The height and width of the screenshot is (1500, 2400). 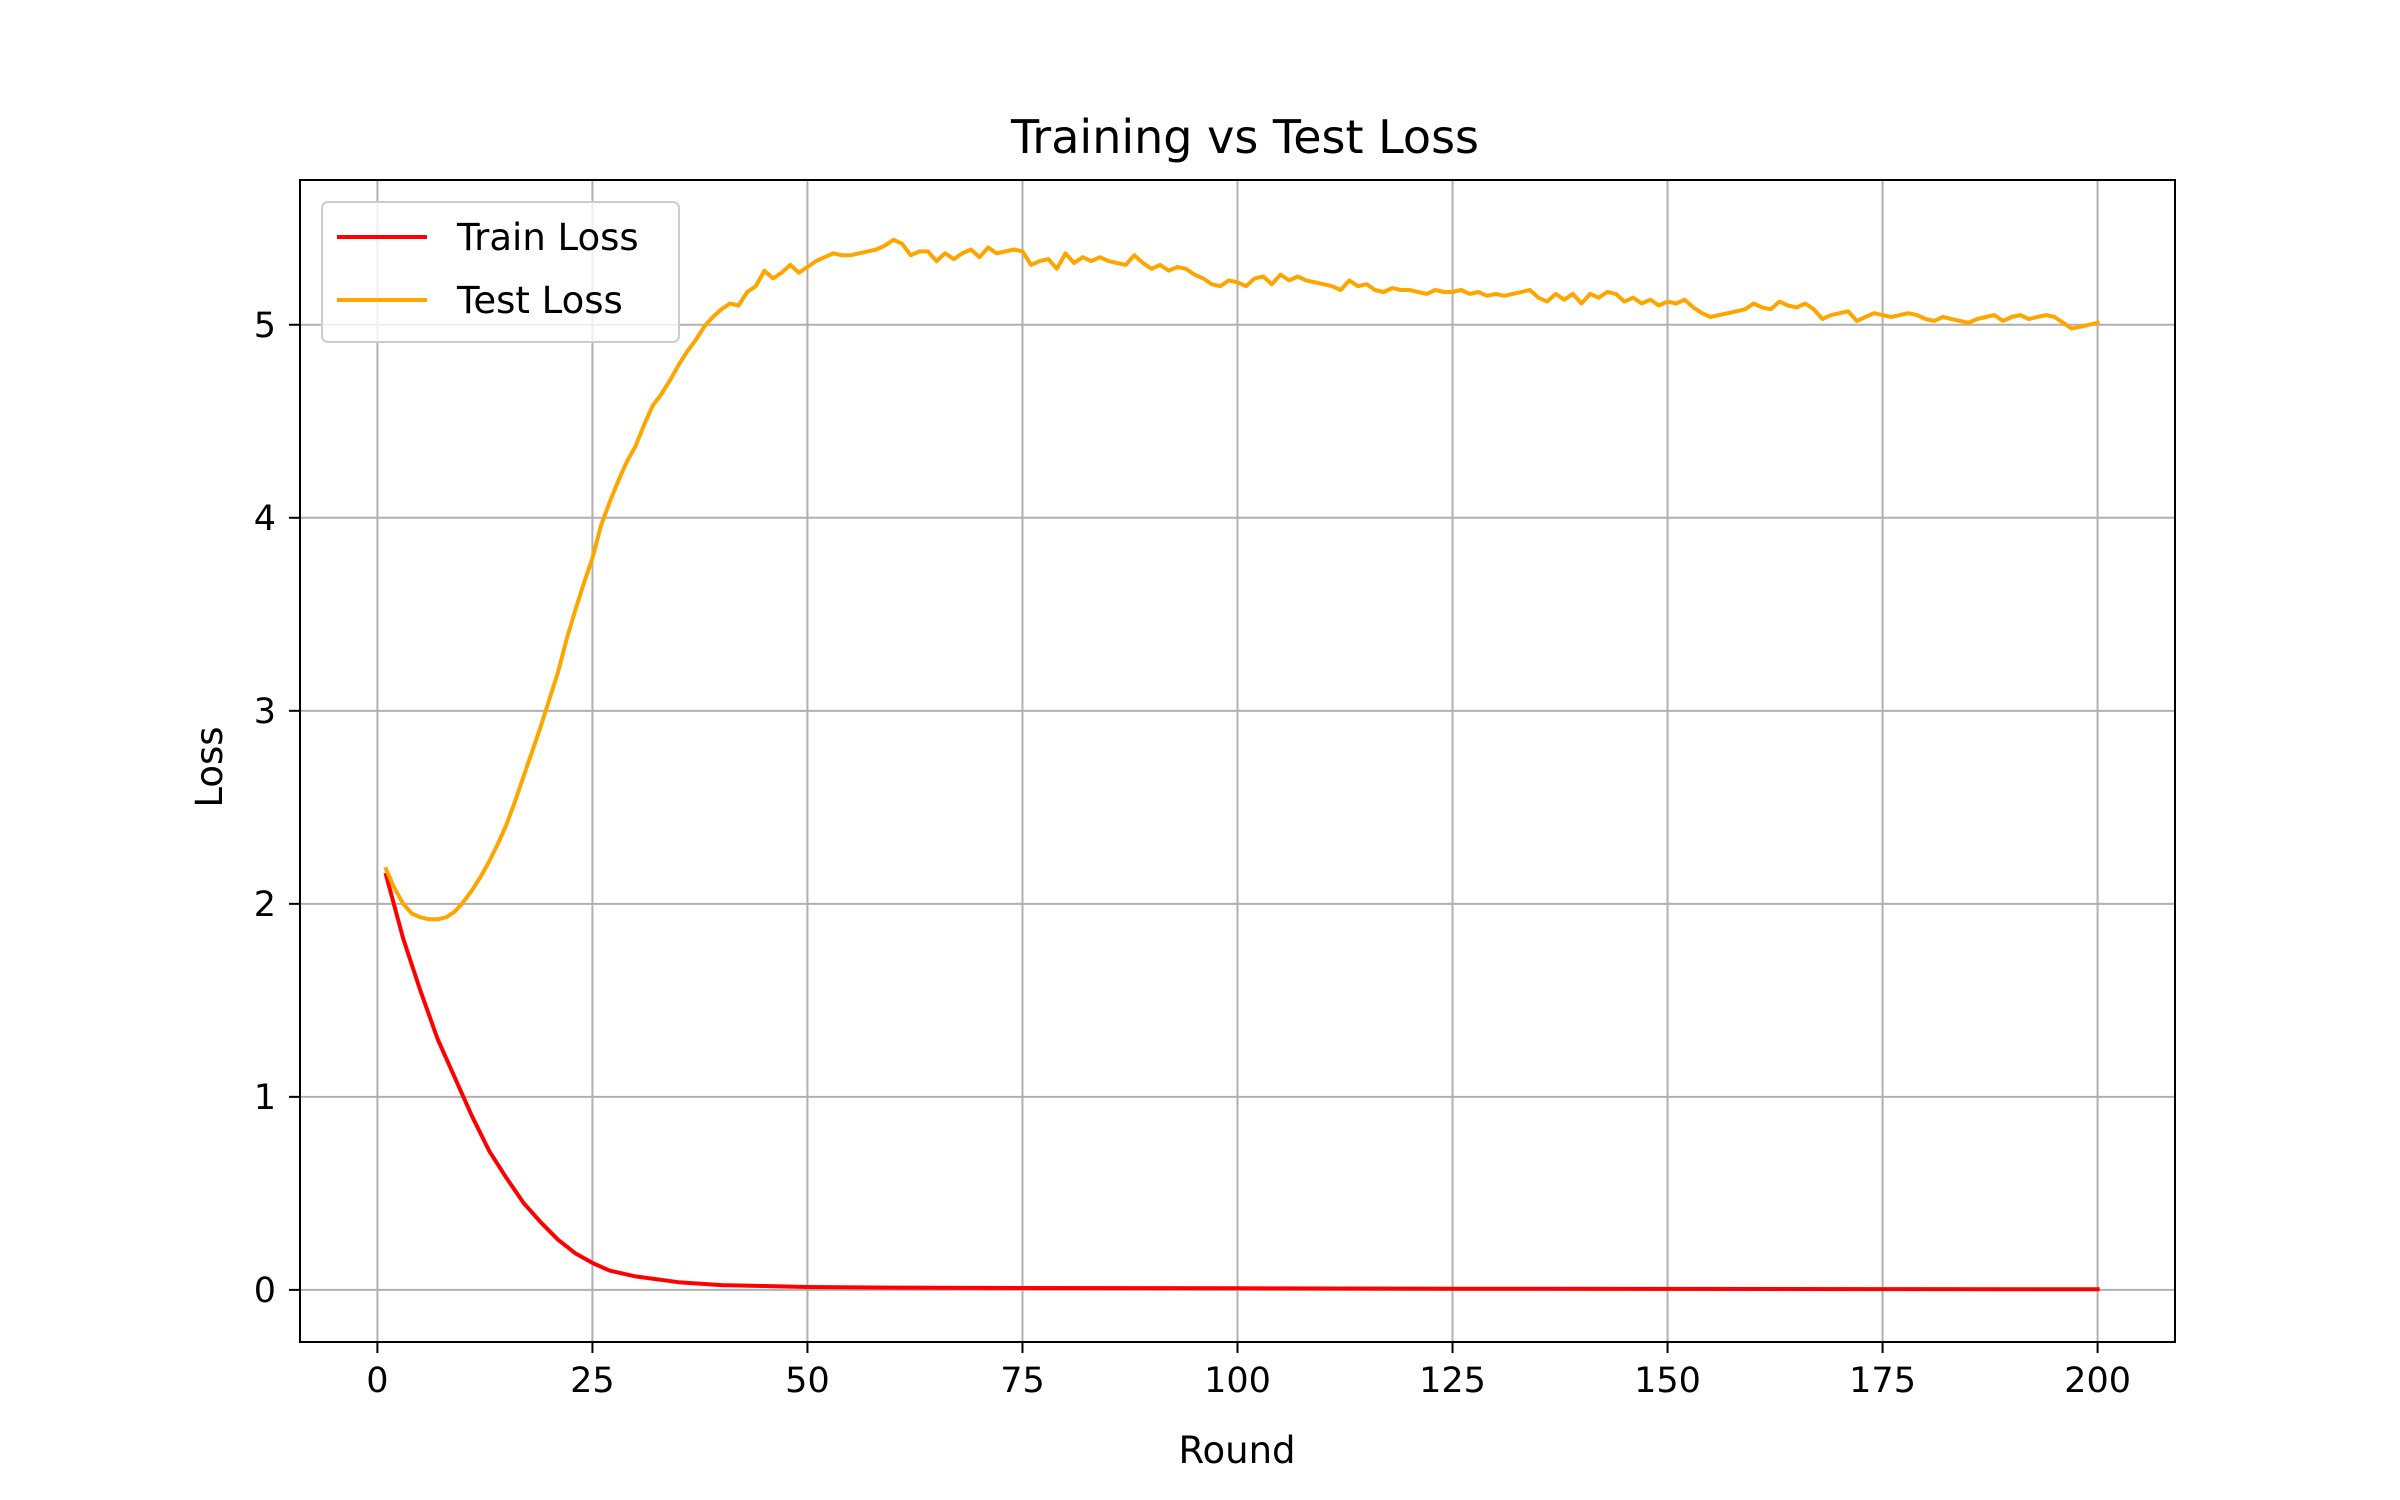 What do you see at coordinates (265, 326) in the screenshot?
I see `y-tick-label: 5` at bounding box center [265, 326].